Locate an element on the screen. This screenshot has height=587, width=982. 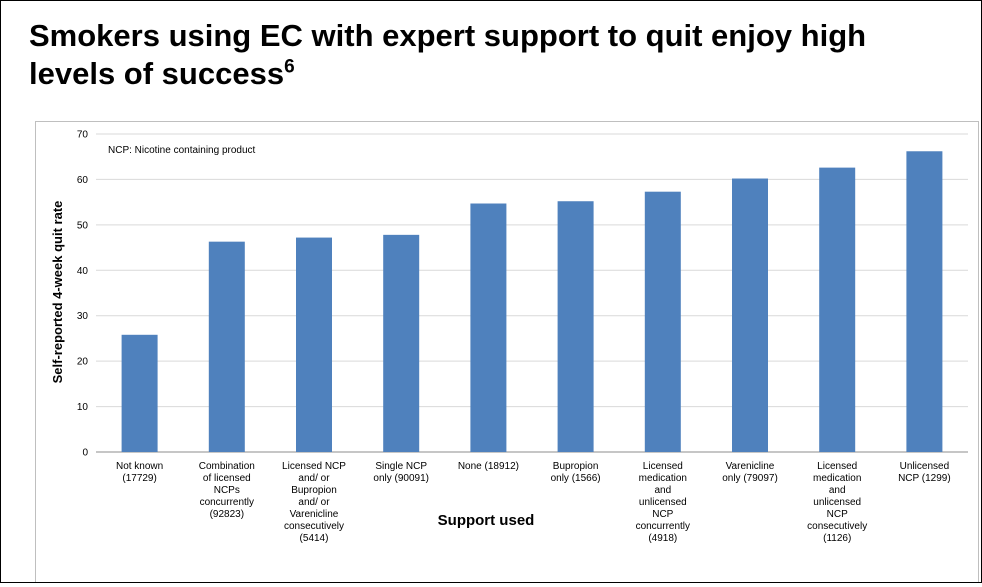
x-tick-label-line: only (79097) is located at coordinates (750, 478).